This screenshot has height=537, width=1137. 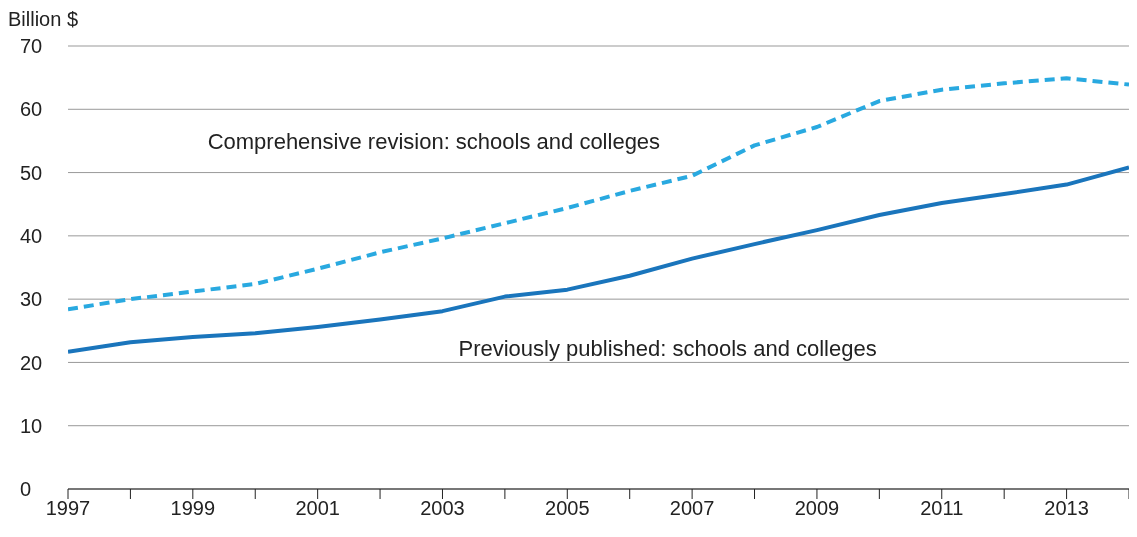 What do you see at coordinates (31, 299) in the screenshot?
I see `y-tick-label: 30` at bounding box center [31, 299].